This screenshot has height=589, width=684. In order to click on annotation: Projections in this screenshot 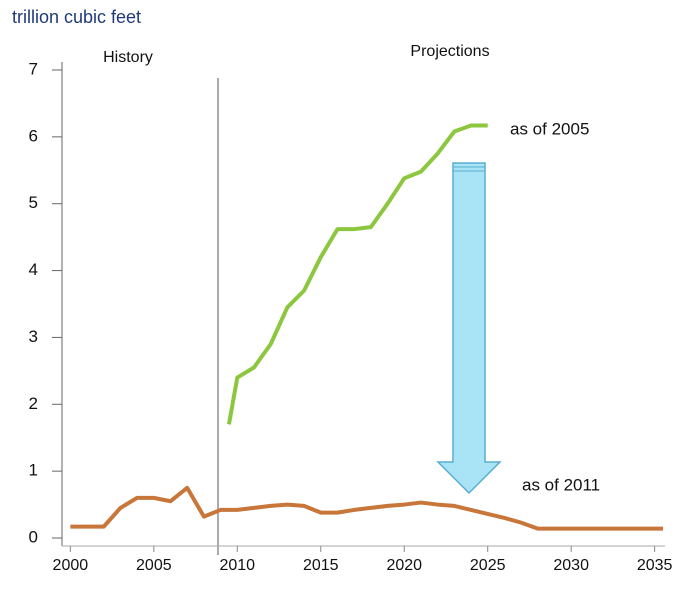, I will do `click(449, 51)`.